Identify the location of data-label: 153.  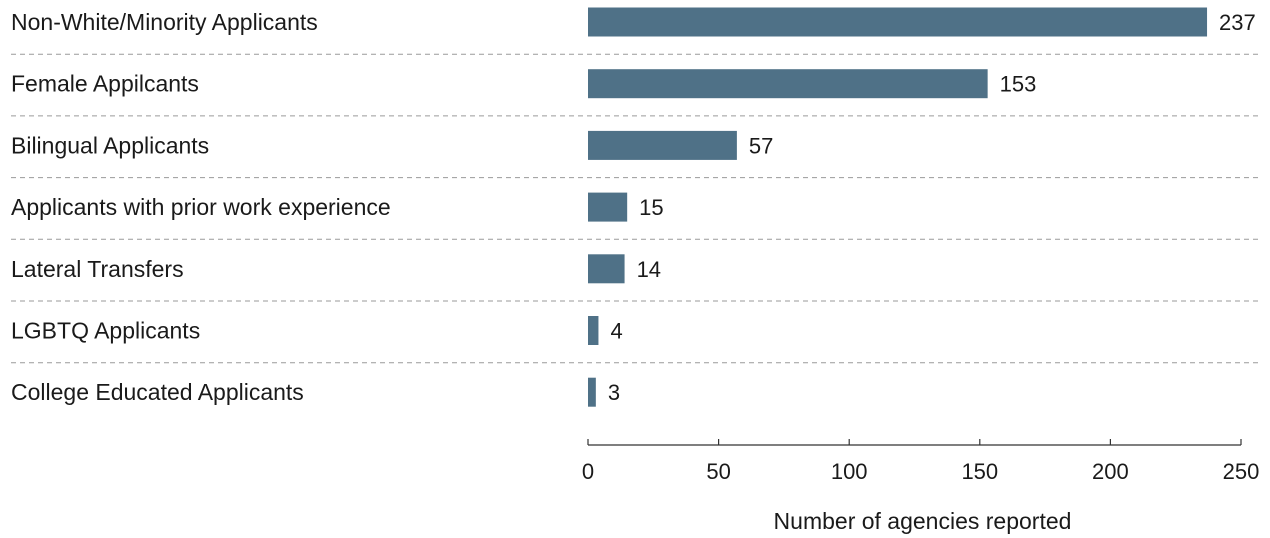
(1018, 84).